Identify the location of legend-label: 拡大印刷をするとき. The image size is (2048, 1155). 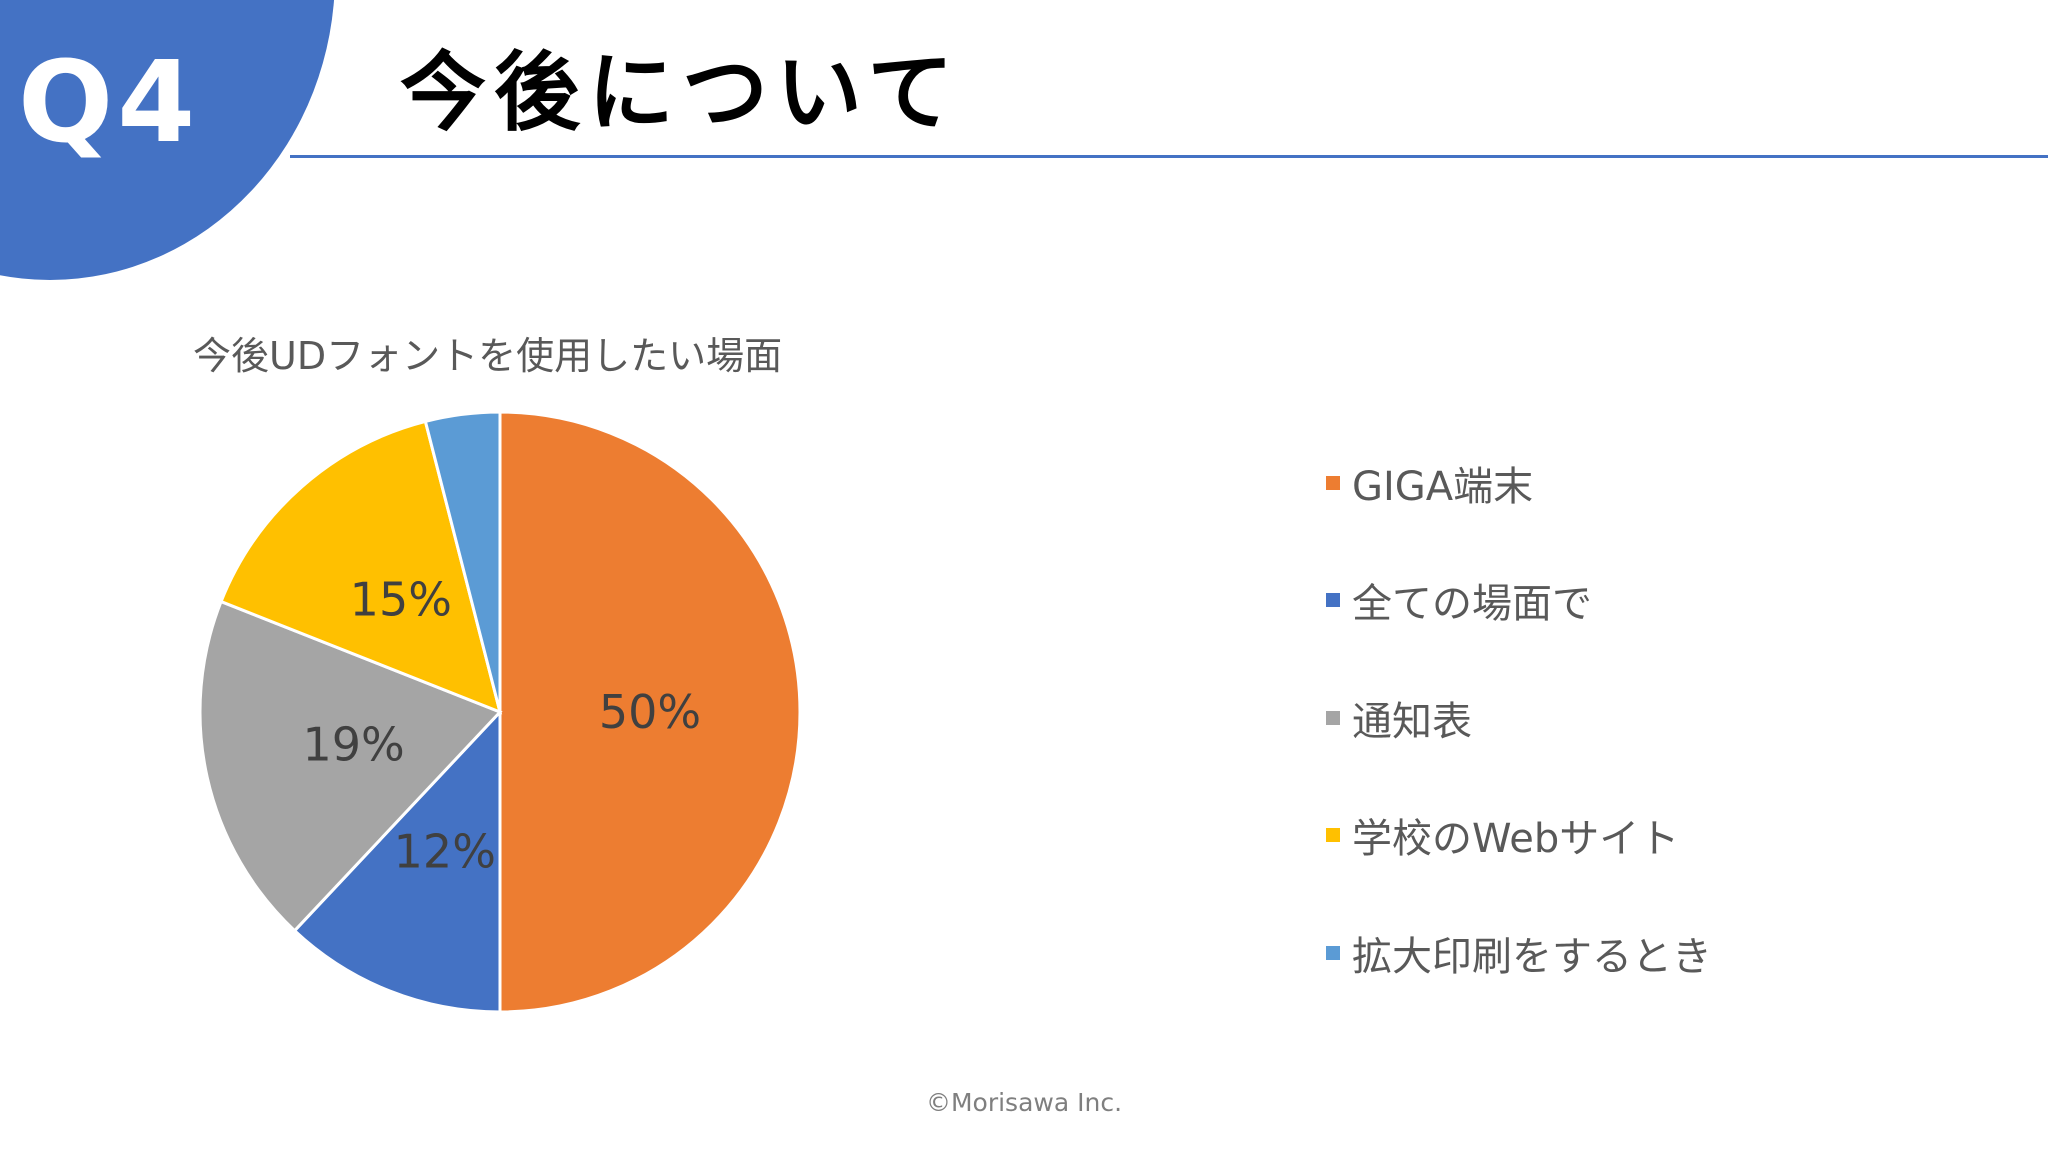
(1532, 957).